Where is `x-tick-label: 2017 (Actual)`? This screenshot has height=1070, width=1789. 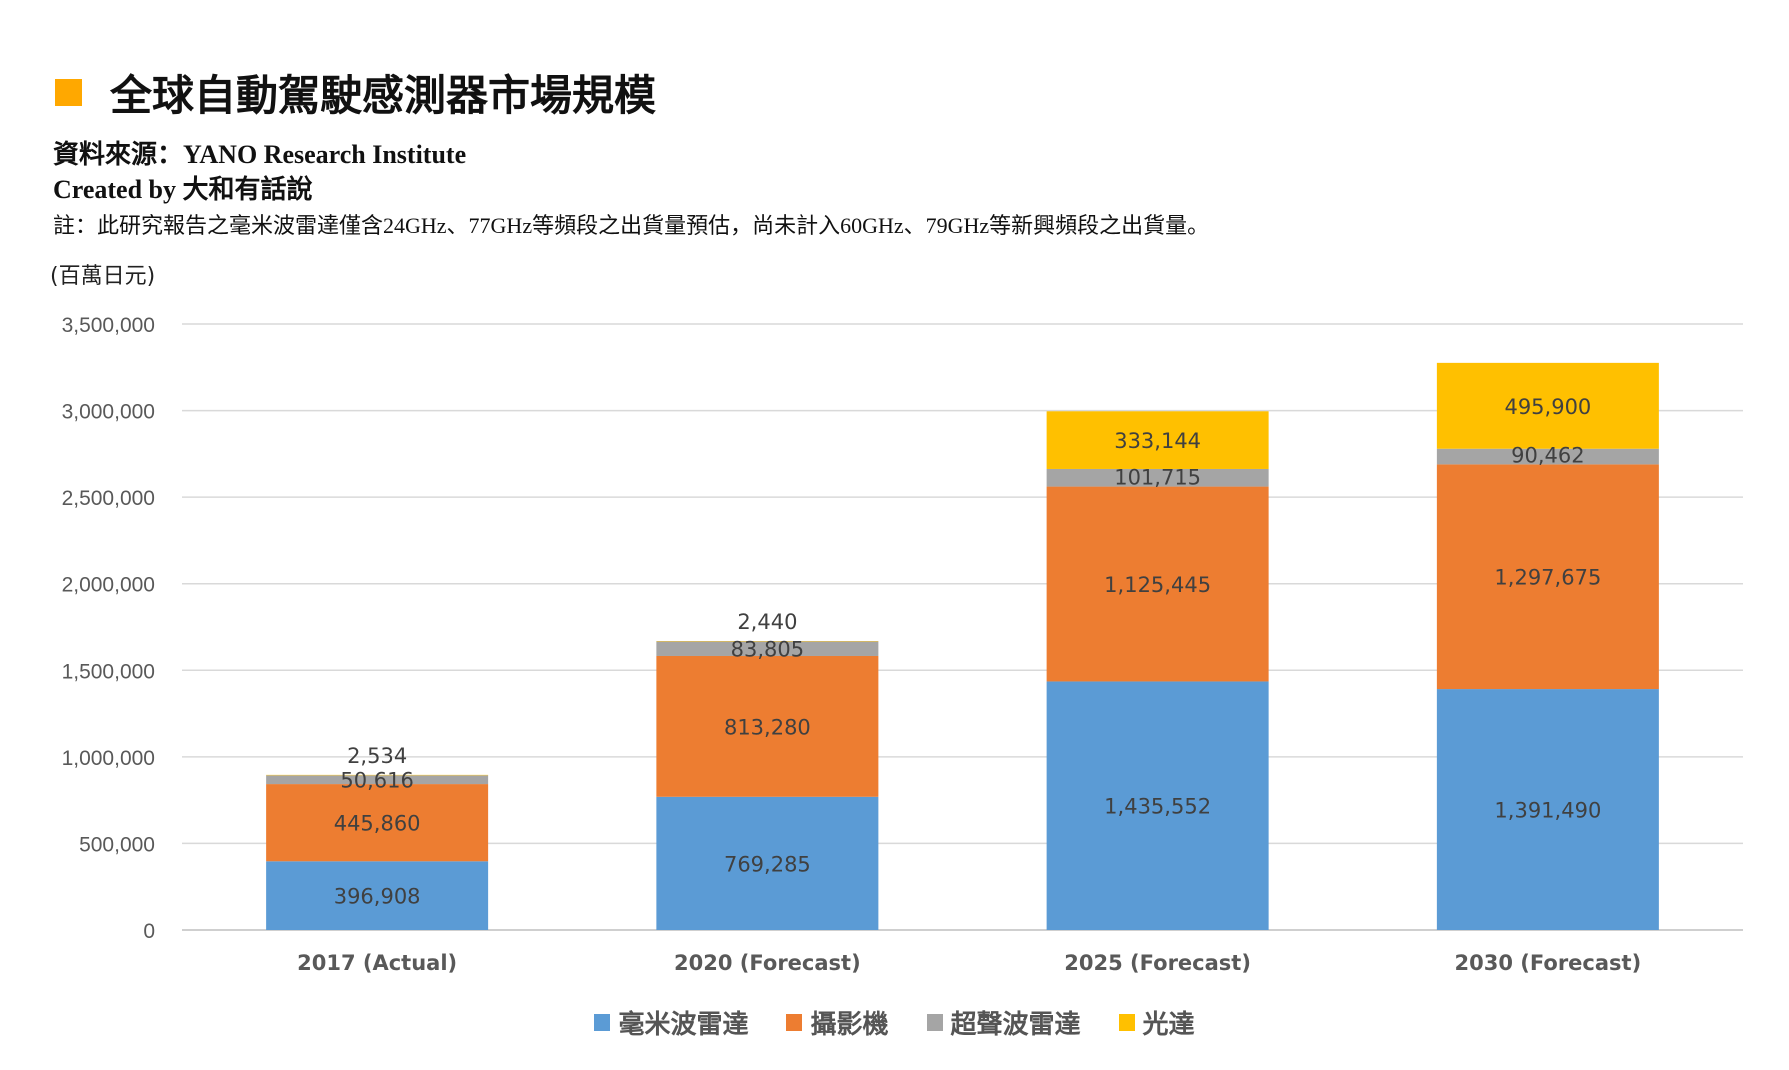
x-tick-label: 2017 (Actual) is located at coordinates (377, 963).